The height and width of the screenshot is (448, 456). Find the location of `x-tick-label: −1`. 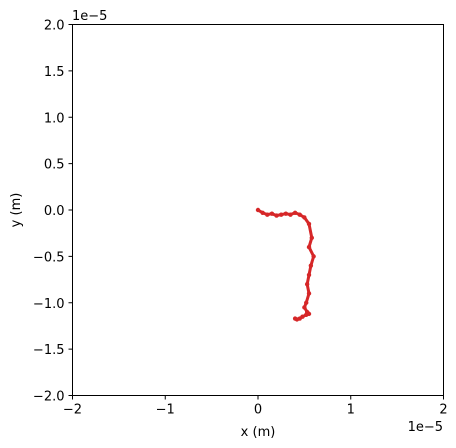

x-tick-label: −1 is located at coordinates (165, 410).